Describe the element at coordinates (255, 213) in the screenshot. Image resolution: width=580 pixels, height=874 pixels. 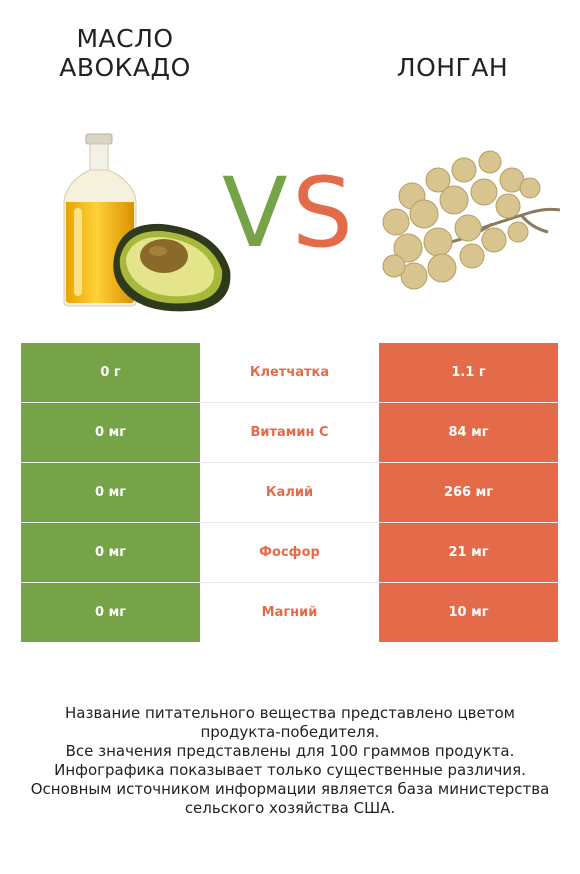
I see `vs-letter-v: V` at that location.